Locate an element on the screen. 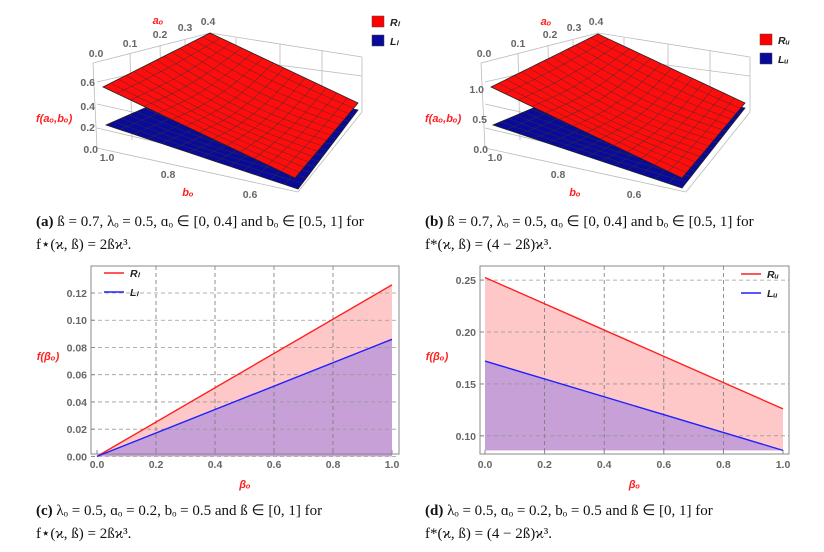  upper-surface is located at coordinates (618, 106).